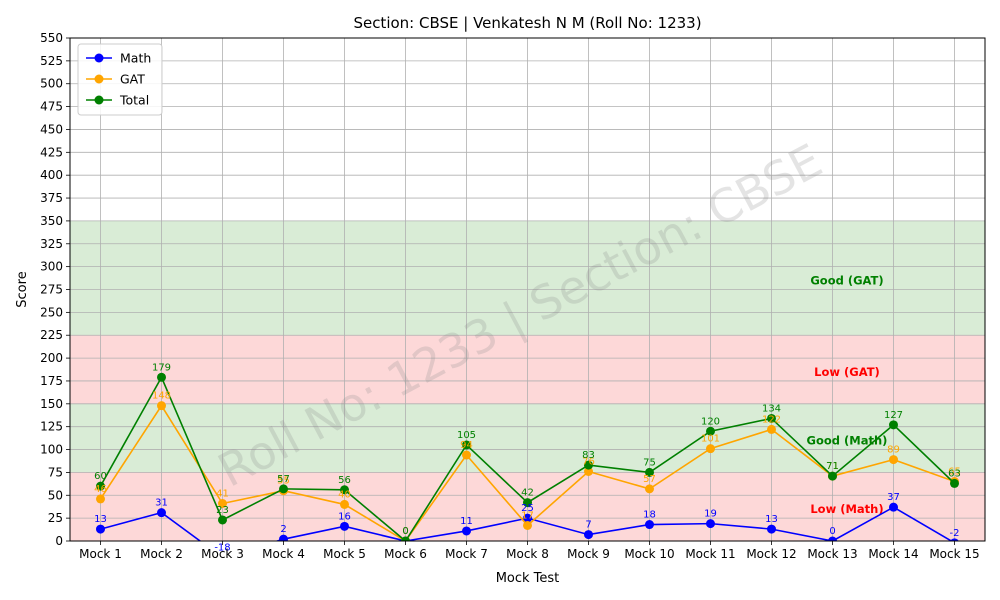 The width and height of the screenshot is (1000, 600). I want to click on data-label-gat: 46, so click(100, 489).